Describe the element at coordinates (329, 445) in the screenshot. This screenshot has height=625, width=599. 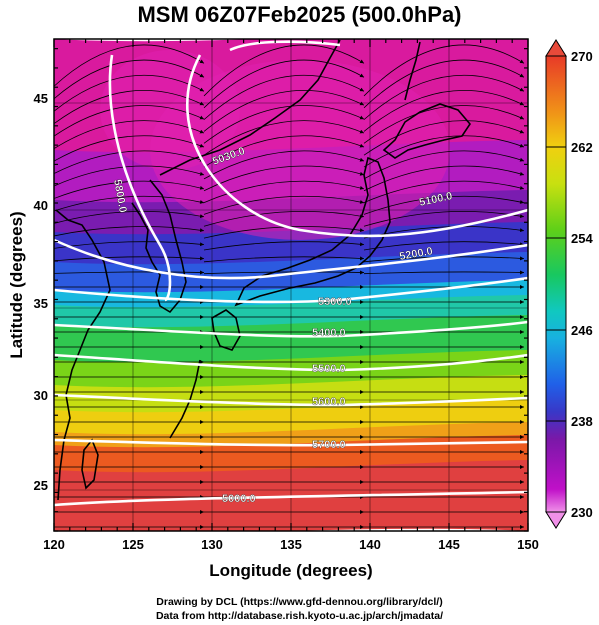
I see `contour-label-5700: 5700.0` at that location.